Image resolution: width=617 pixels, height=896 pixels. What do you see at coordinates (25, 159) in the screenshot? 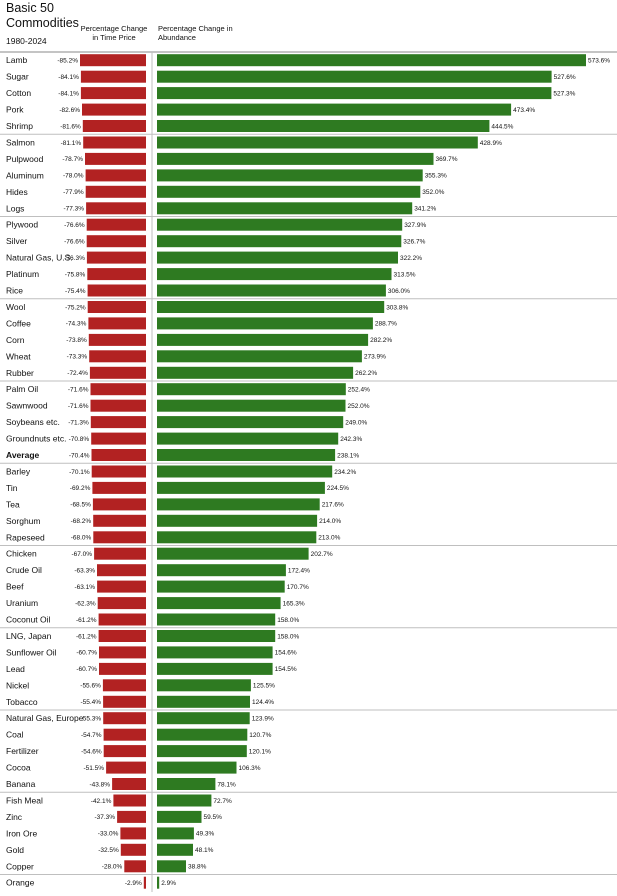
I see `category-label: Pulpwood` at bounding box center [25, 159].